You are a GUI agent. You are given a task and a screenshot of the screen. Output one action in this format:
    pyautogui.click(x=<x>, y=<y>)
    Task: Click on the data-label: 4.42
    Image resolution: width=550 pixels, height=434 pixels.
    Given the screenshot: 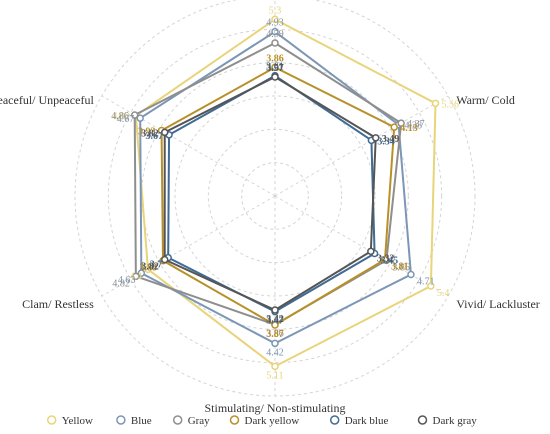 What is the action you would take?
    pyautogui.click(x=275, y=352)
    